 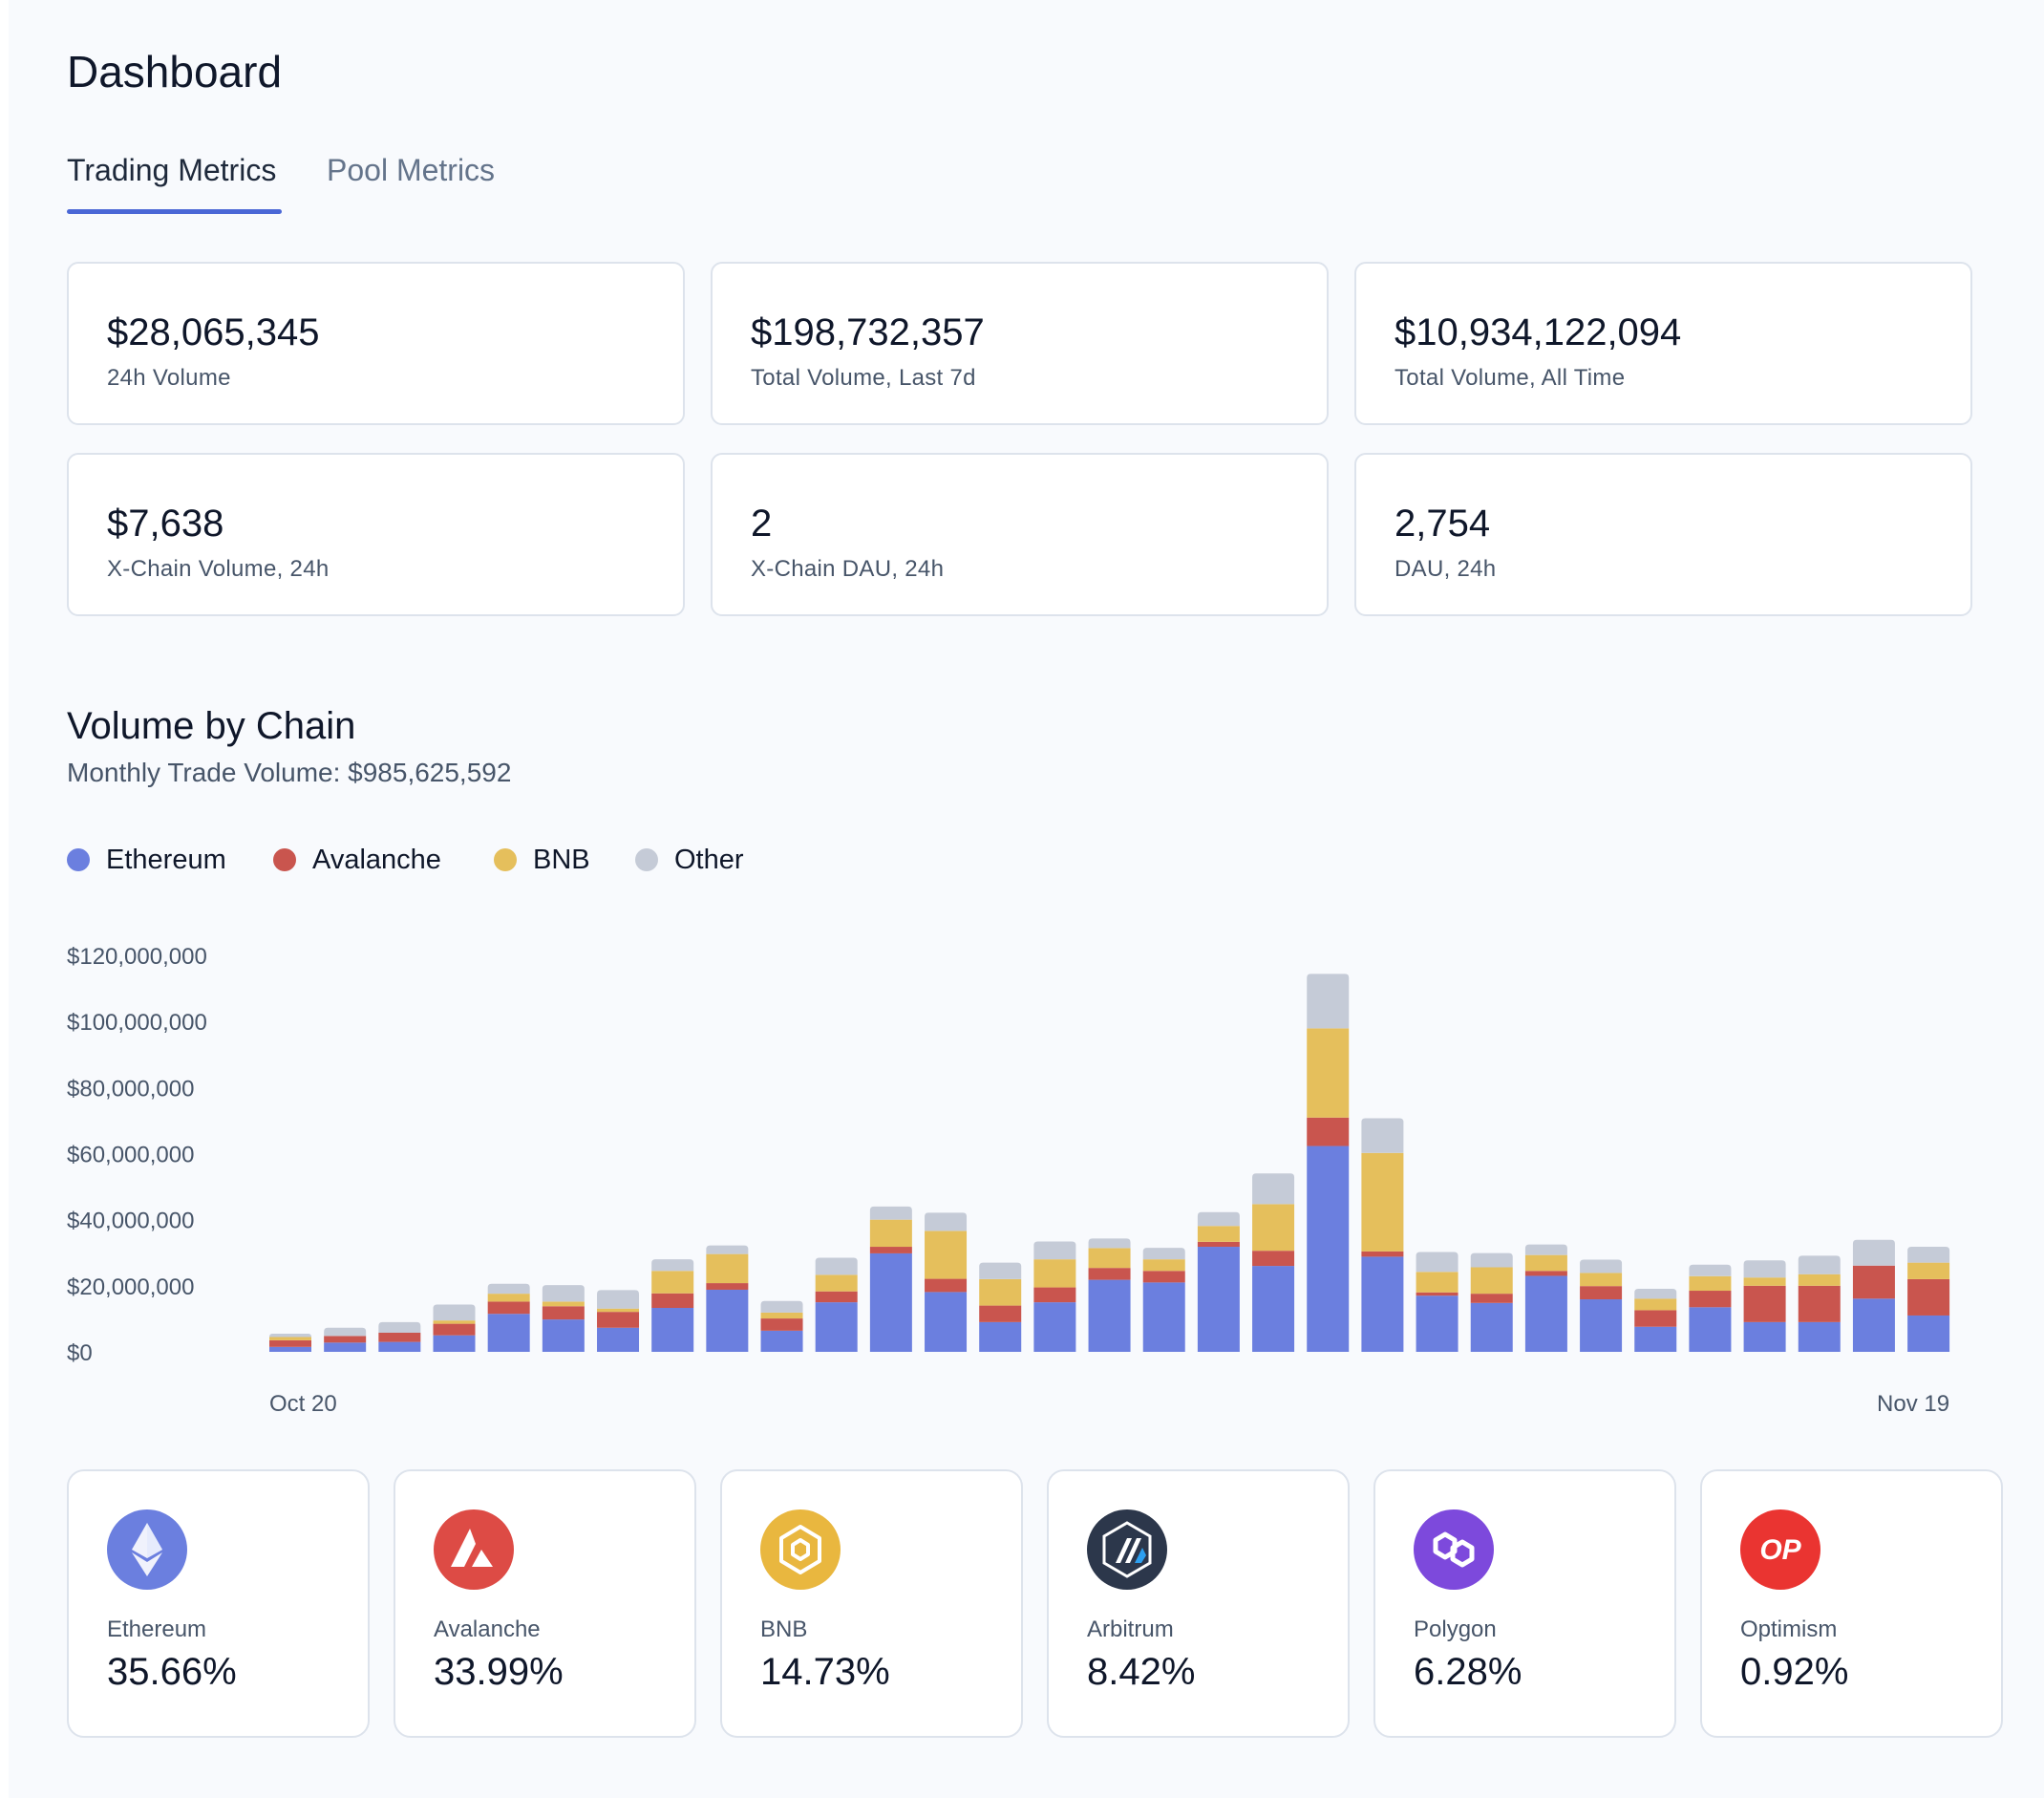 I want to click on legend-dot, so click(x=505, y=859).